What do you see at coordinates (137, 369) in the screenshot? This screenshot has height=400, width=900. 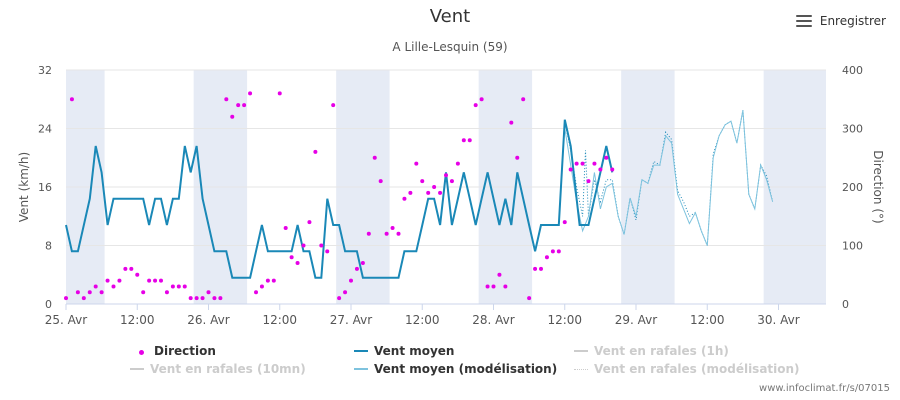 I see `legend-symbol-rafales-10mn` at bounding box center [137, 369].